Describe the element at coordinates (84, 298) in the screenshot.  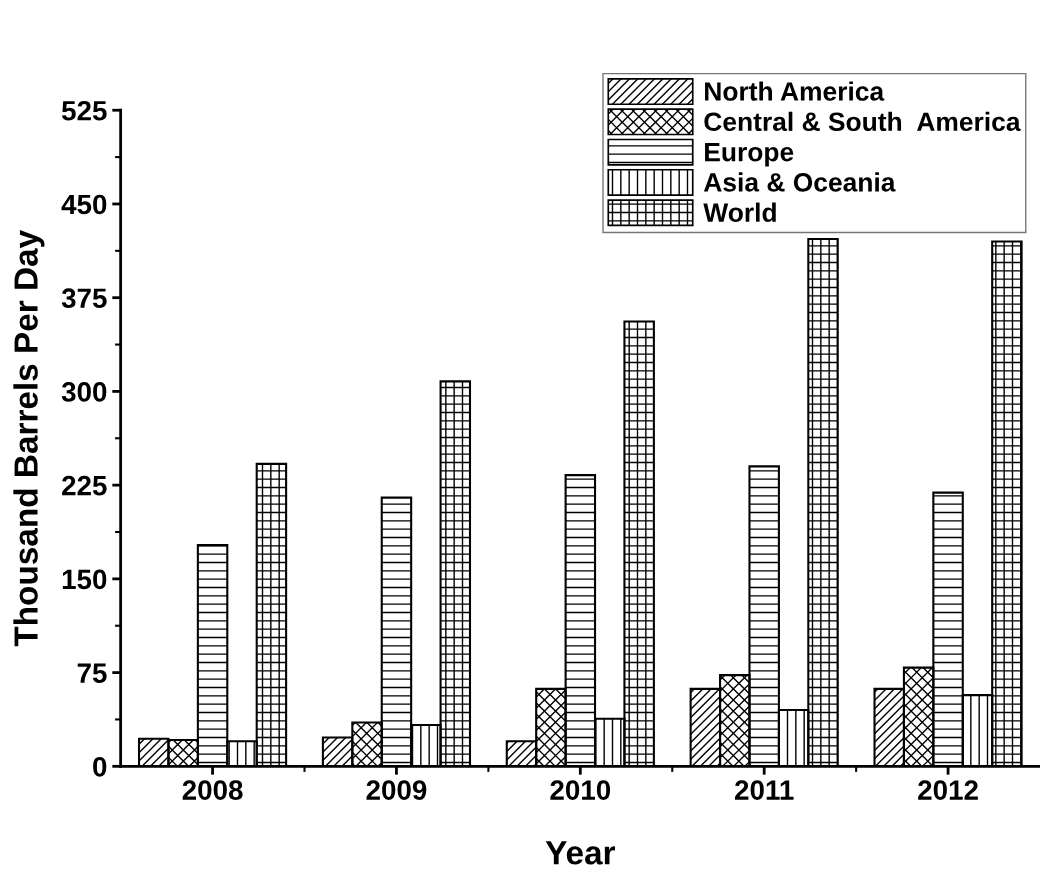
I see `y-tick-label: 375` at that location.